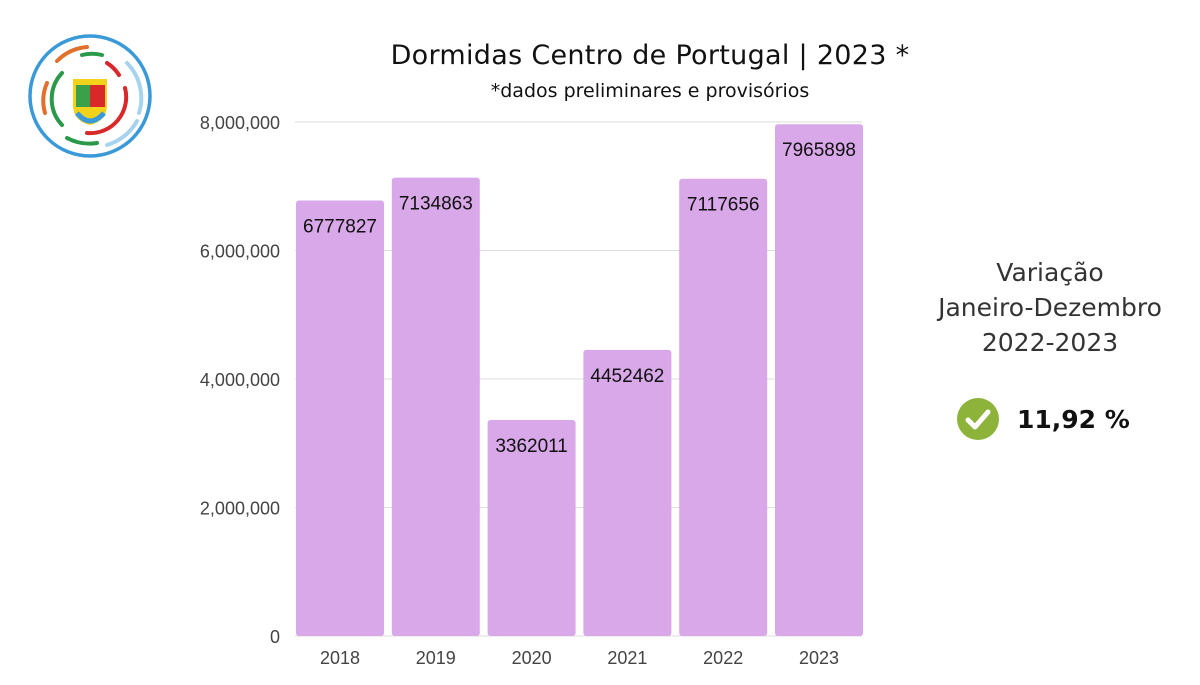 Image resolution: width=1200 pixels, height=685 pixels. I want to click on data-label: 3362011, so click(531, 446).